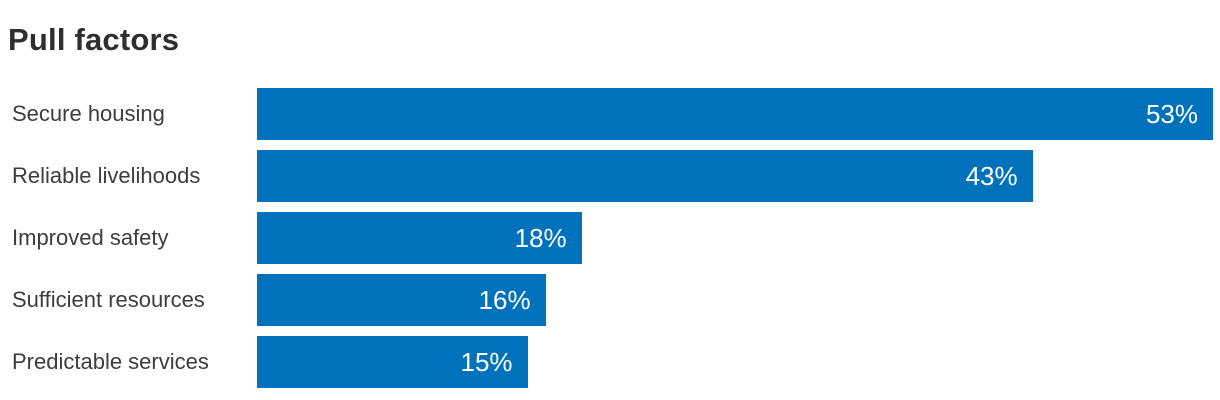  What do you see at coordinates (1171, 114) in the screenshot?
I see `value-label: 53%` at bounding box center [1171, 114].